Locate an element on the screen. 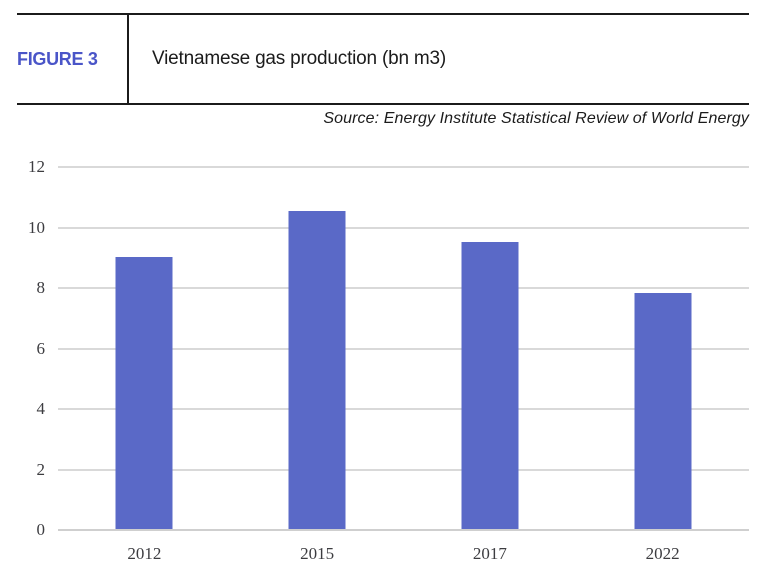  chart-title: Vietnamese gas production (bn m3) is located at coordinates (299, 58).